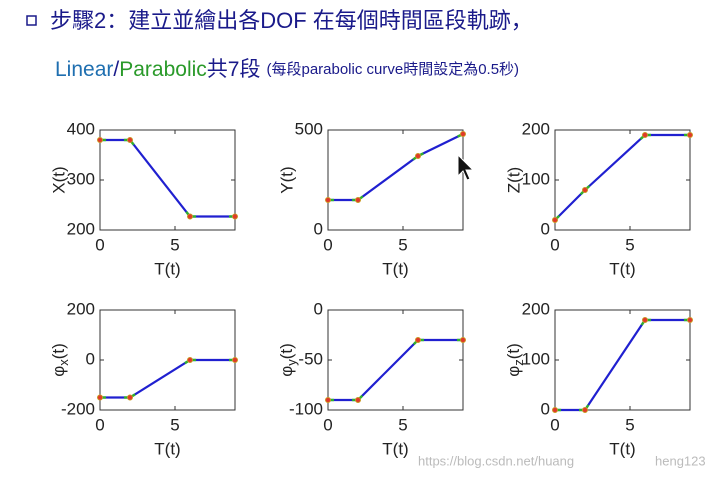  I want to click on y-axis-label: φx(t), so click(60, 360).